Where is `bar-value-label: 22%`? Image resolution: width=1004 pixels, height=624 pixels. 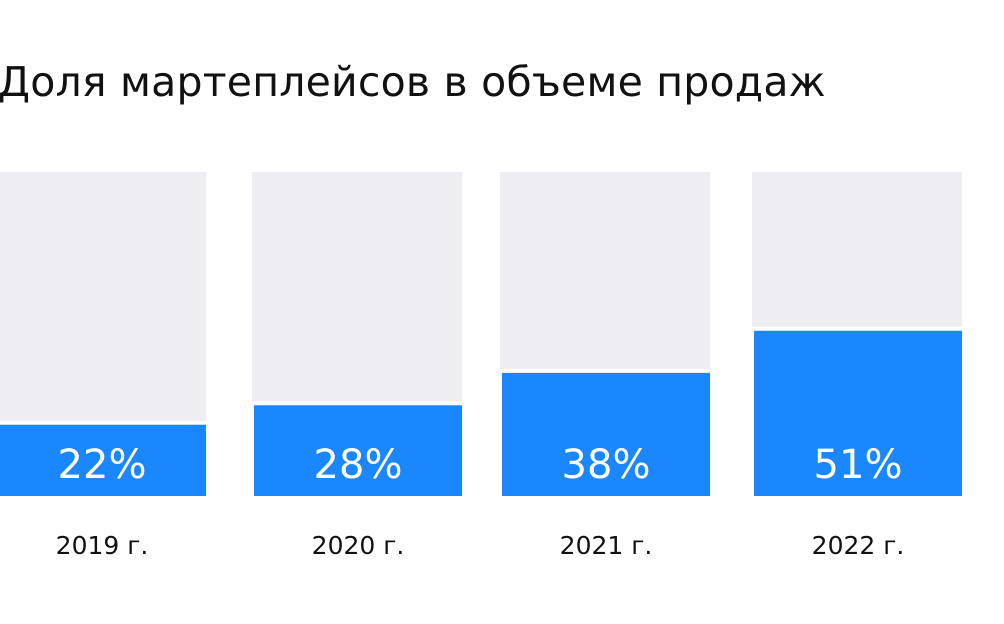
bar-value-label: 22% is located at coordinates (102, 465).